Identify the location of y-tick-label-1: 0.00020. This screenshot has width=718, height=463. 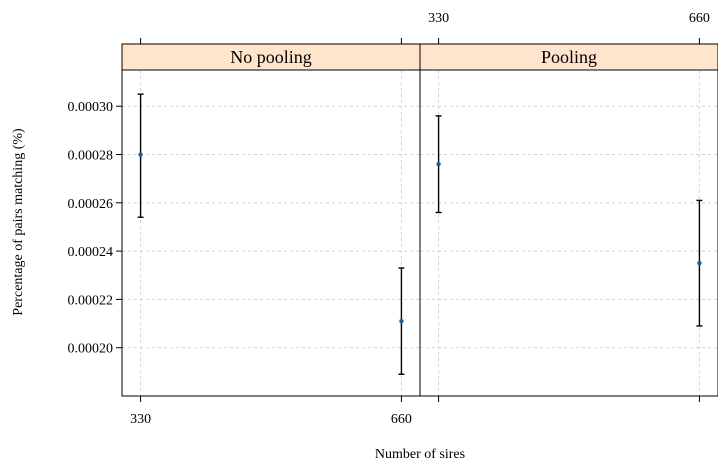
(91, 349).